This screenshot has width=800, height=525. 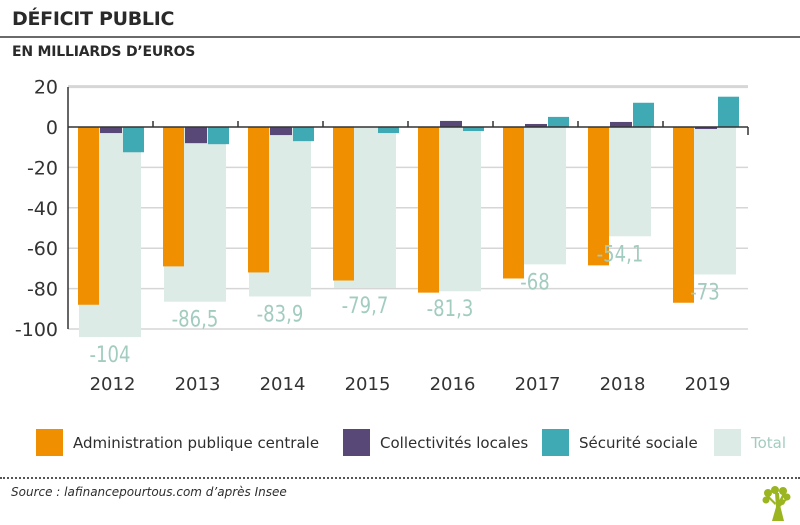 I want to click on x-tick-label: 2019, so click(x=708, y=384).